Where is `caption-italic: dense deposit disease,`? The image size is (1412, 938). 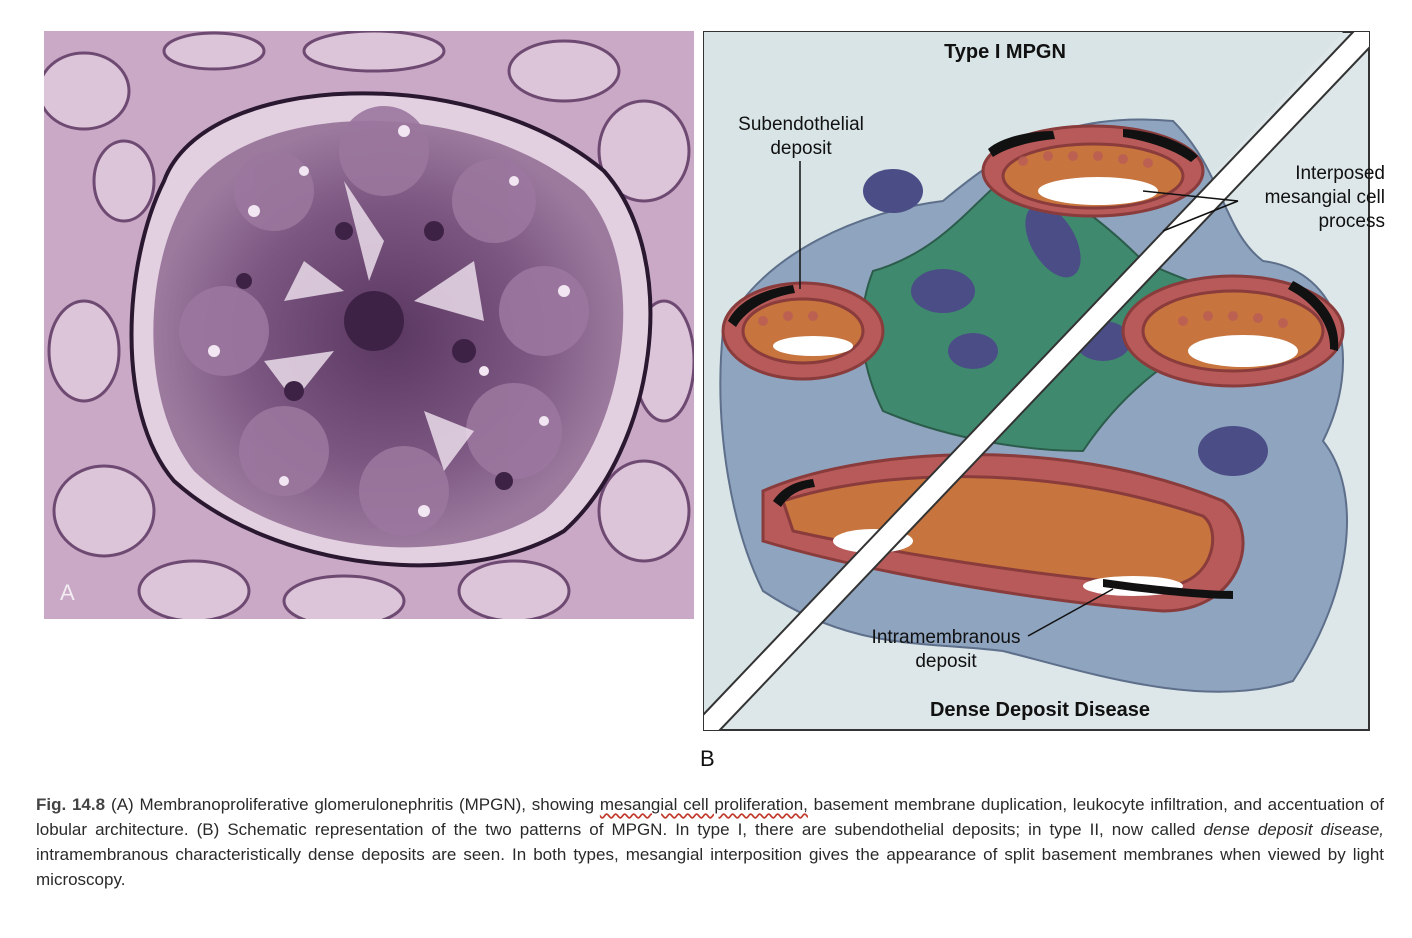
caption-italic: dense deposit disease, is located at coordinates (1294, 829).